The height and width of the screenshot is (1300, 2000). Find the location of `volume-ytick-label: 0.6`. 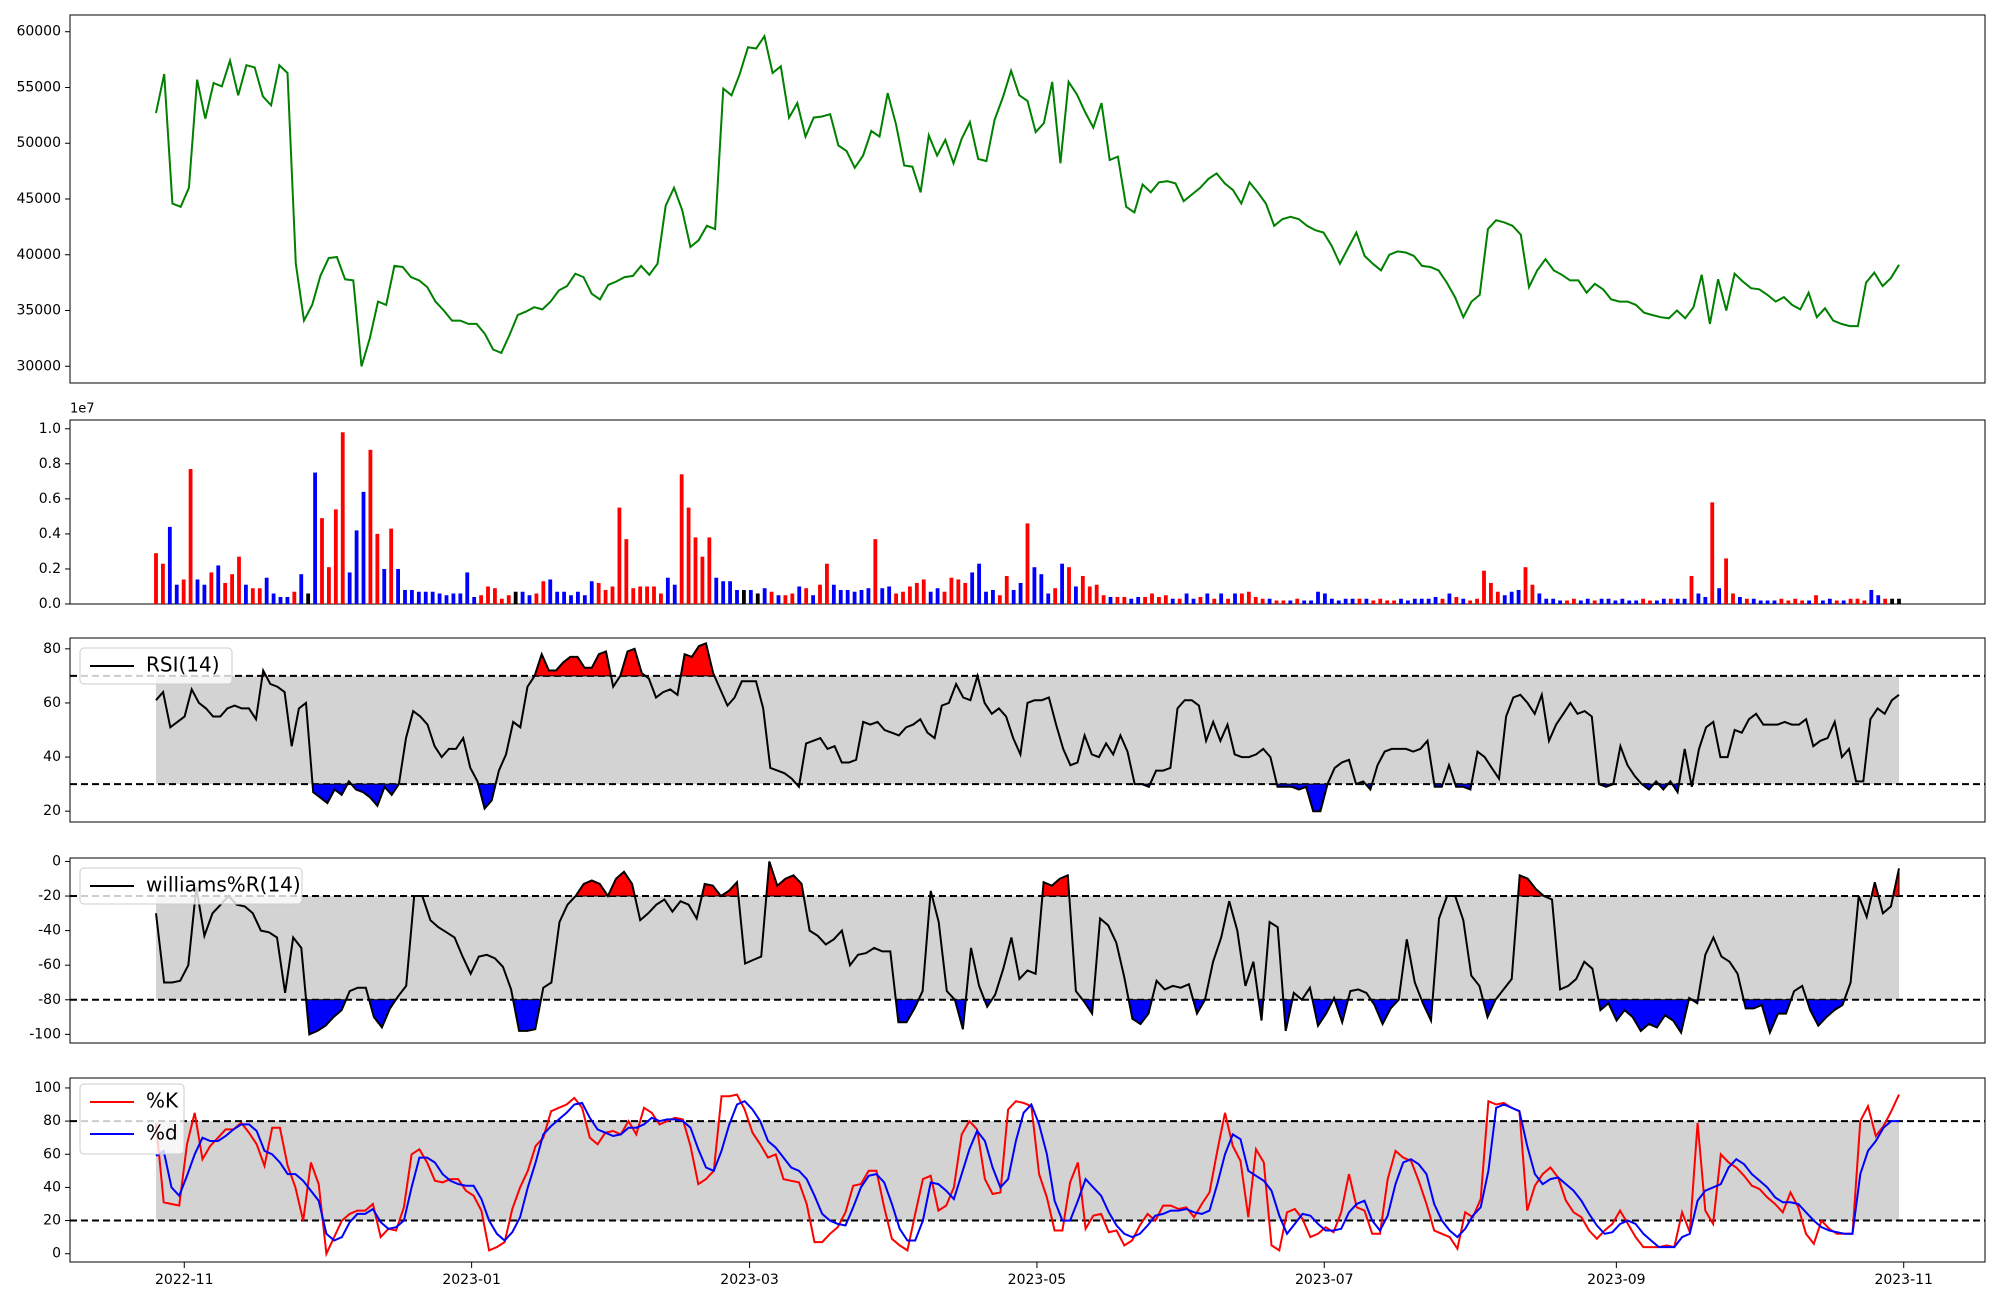

volume-ytick-label: 0.6 is located at coordinates (50, 499).